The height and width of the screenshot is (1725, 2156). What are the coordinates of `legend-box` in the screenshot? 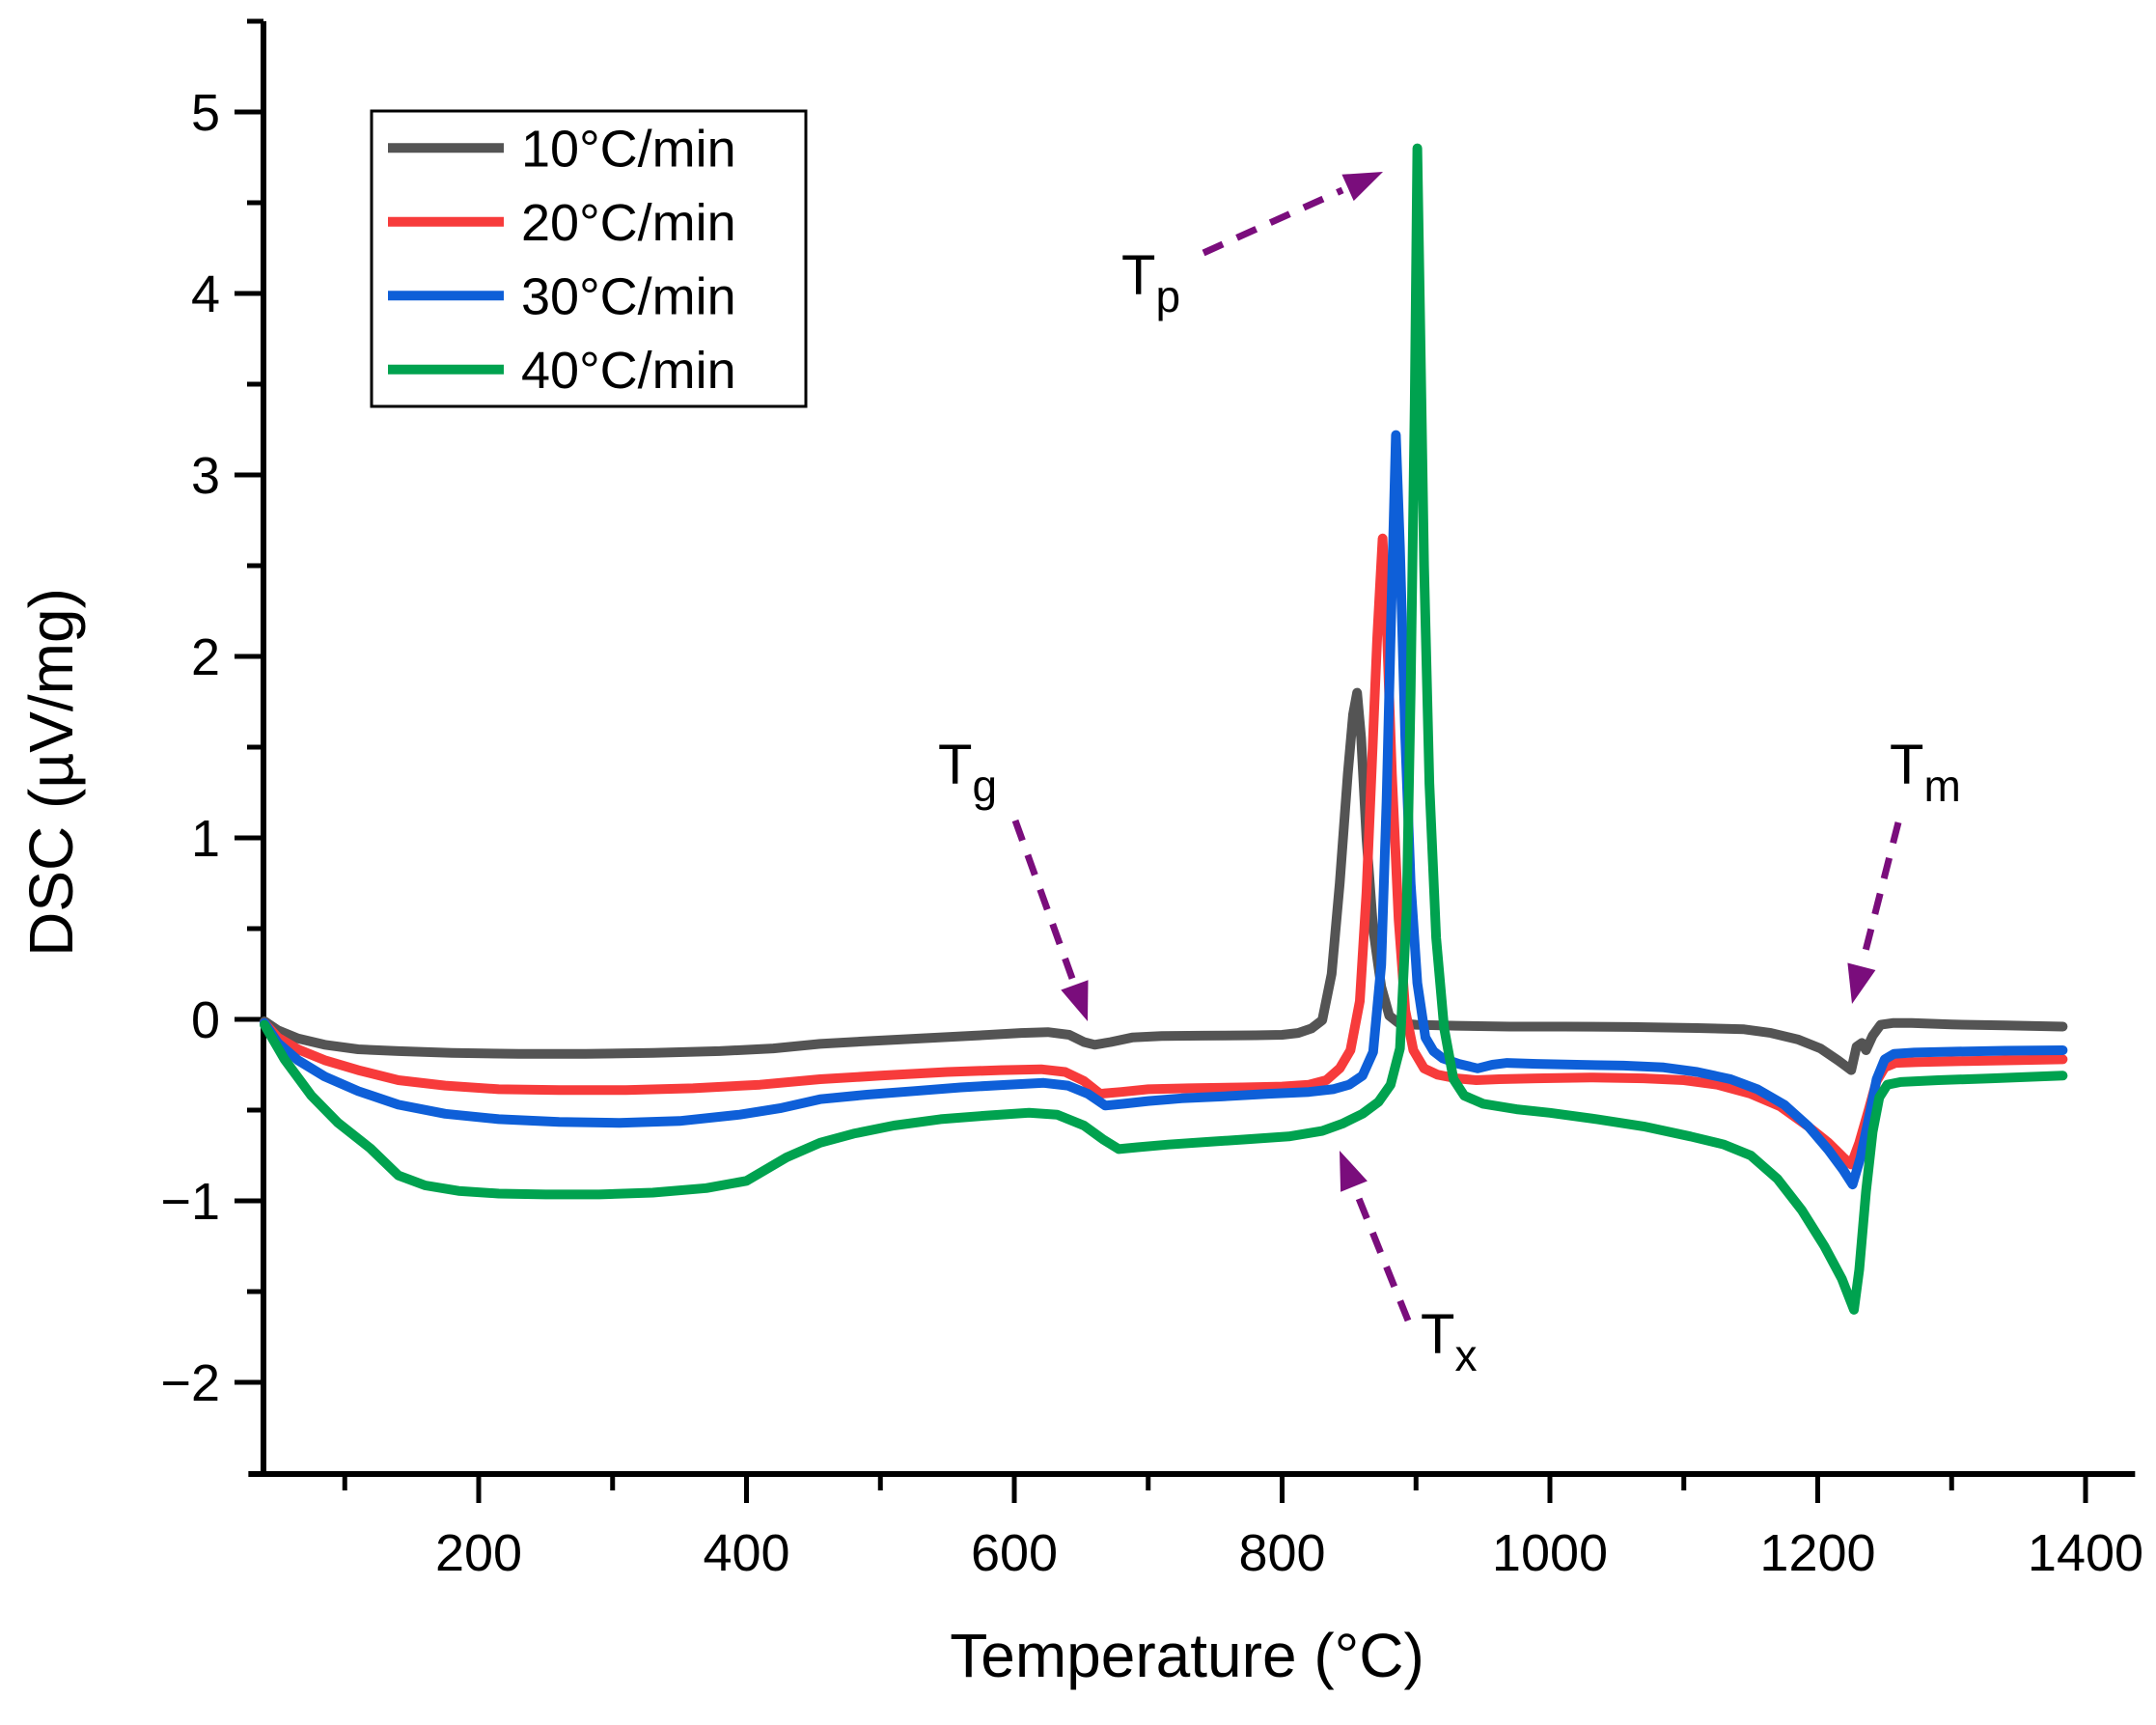 It's located at (589, 258).